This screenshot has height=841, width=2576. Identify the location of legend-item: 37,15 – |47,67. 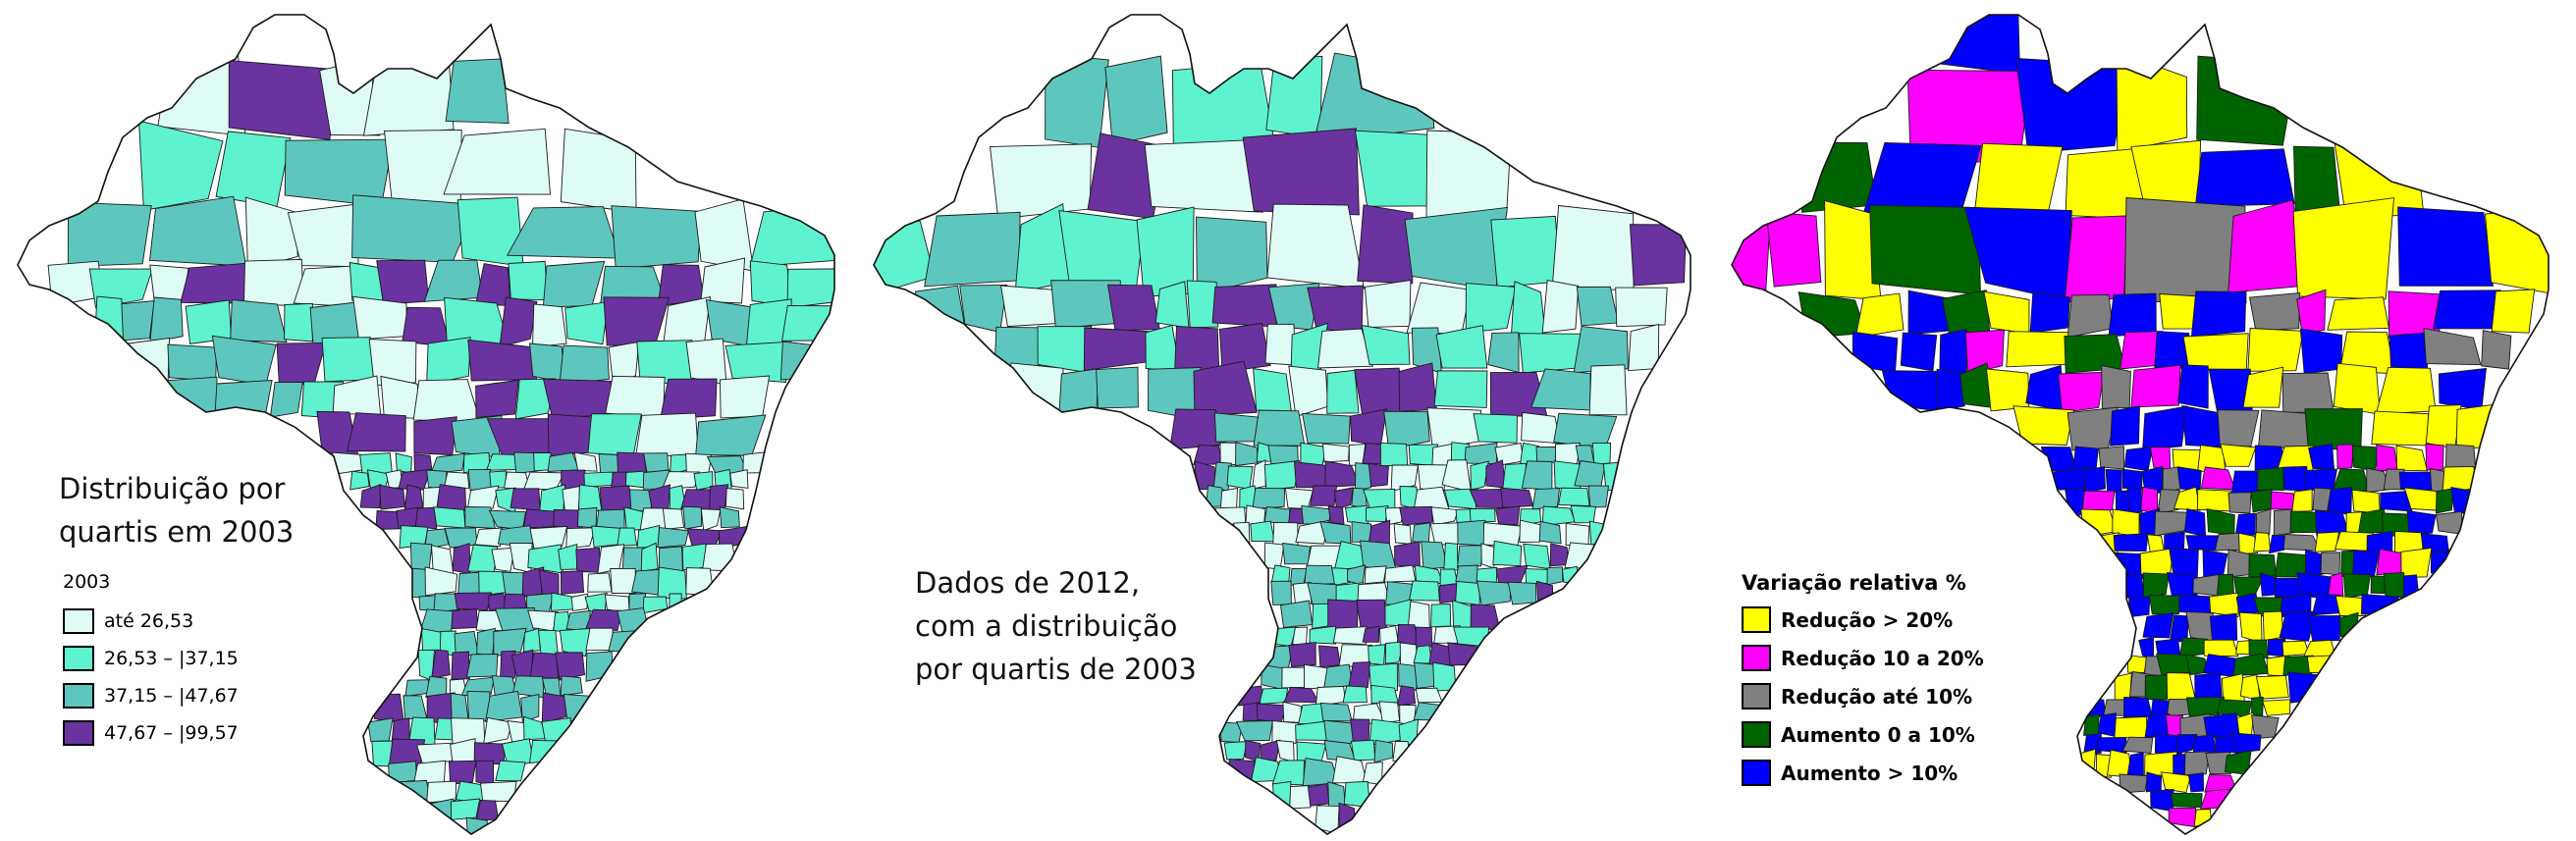
(151, 695).